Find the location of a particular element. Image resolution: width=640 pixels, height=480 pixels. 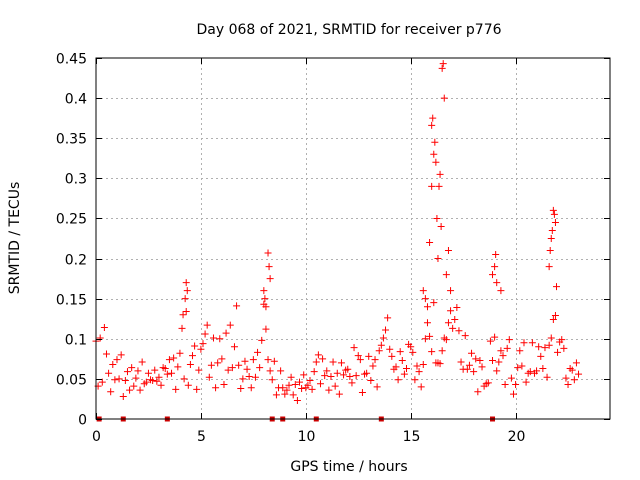

y-tick-label: 0.25 is located at coordinates (71, 220).